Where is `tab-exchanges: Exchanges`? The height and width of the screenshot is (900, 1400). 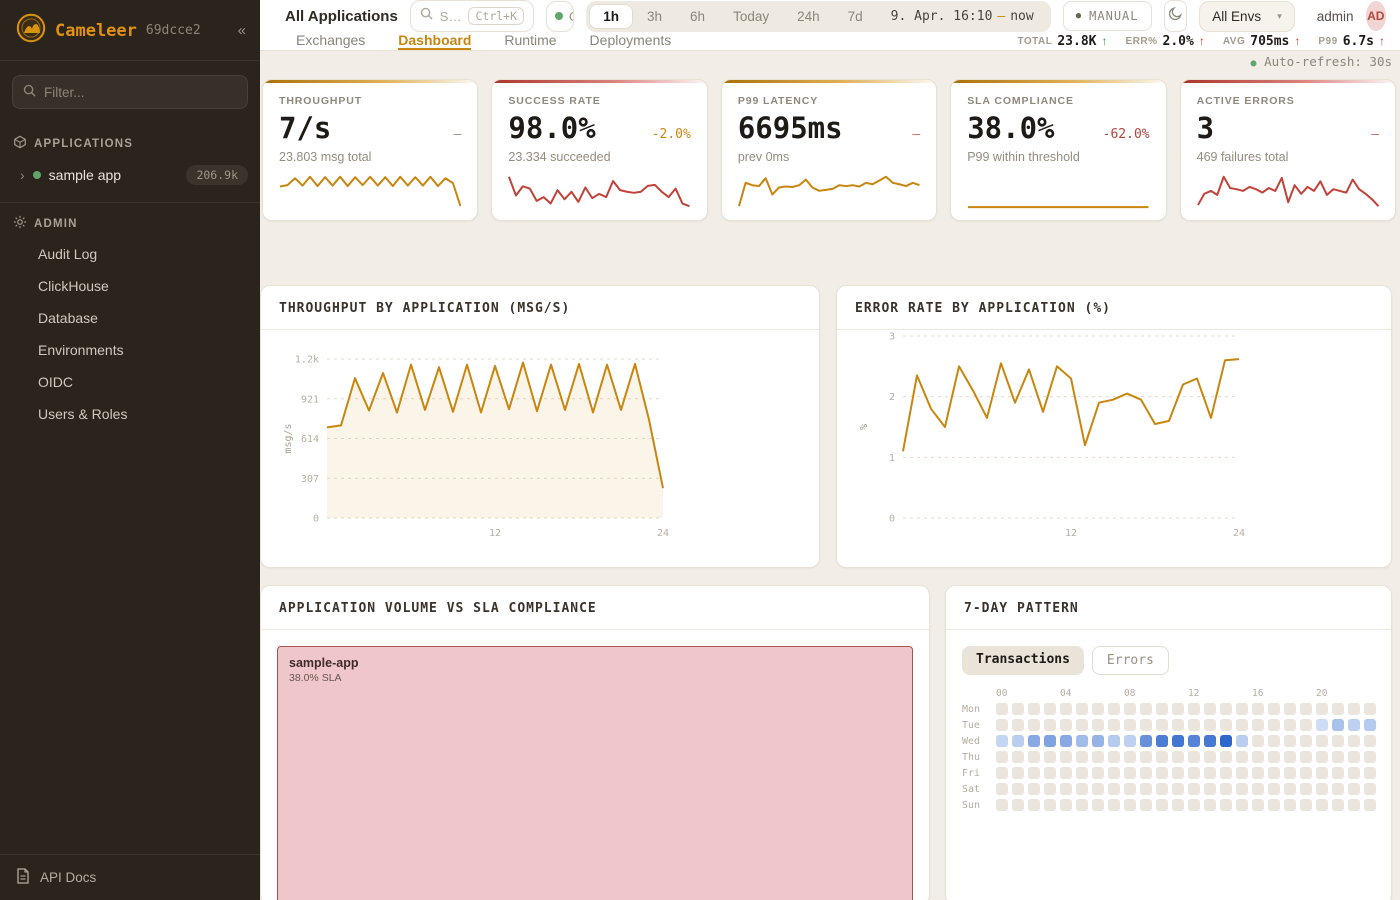
tab-exchanges: Exchanges is located at coordinates (331, 40).